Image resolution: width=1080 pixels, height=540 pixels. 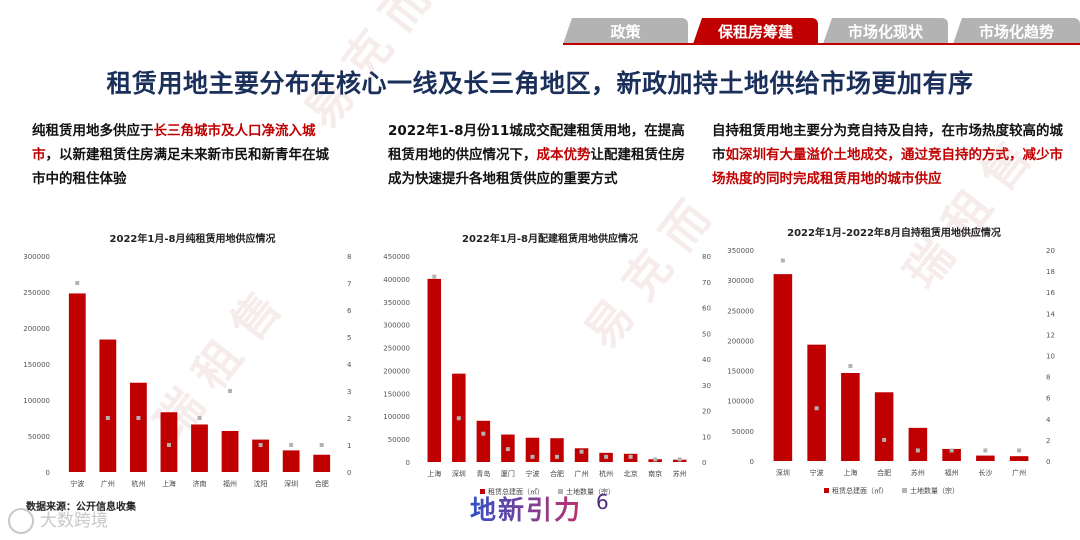 What do you see at coordinates (396, 394) in the screenshot?
I see `y-tick-label-left: 150000` at bounding box center [396, 394].